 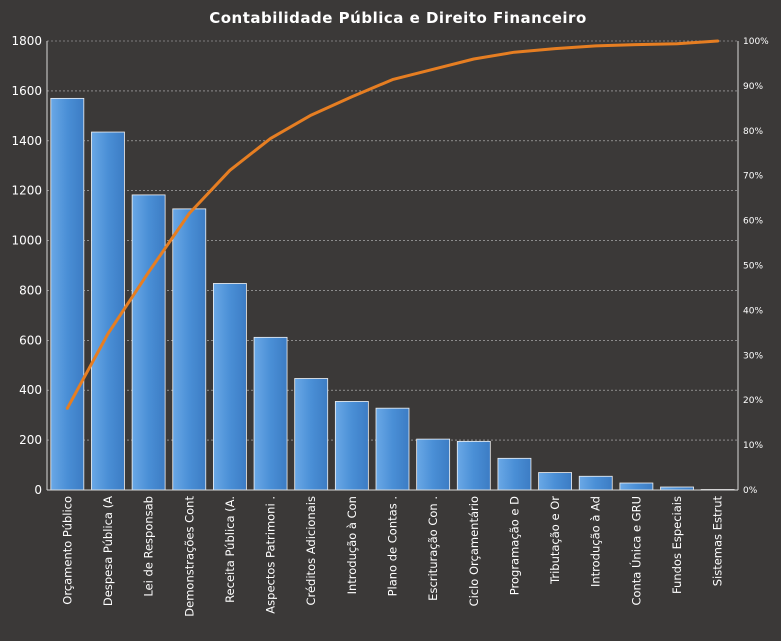 What do you see at coordinates (352, 545) in the screenshot?
I see `x-tick-label: Introdução à Con` at bounding box center [352, 545].